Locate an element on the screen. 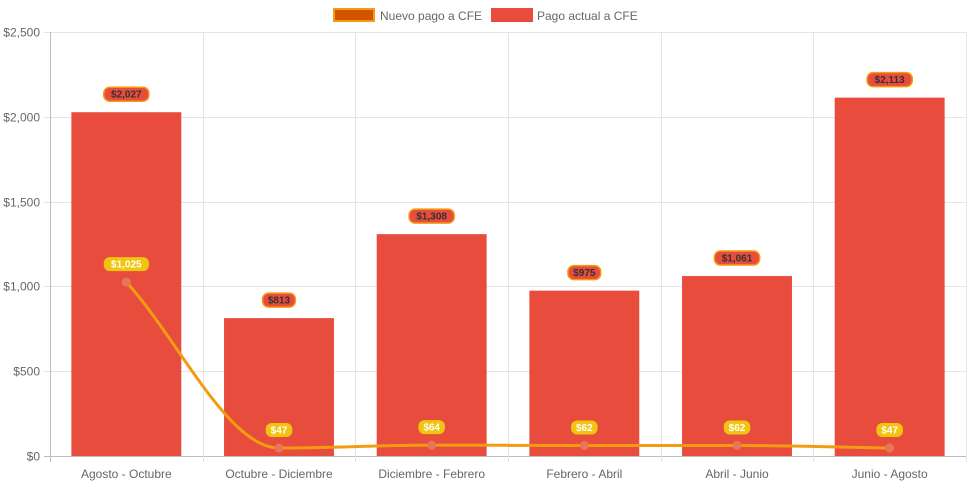  legend-label: Pago actual a CFE is located at coordinates (587, 16).